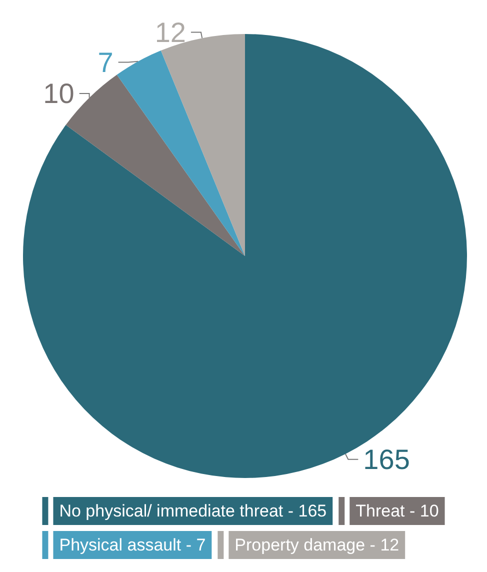  Describe the element at coordinates (397, 511) in the screenshot. I see `legend-label: Threat - 10` at that location.